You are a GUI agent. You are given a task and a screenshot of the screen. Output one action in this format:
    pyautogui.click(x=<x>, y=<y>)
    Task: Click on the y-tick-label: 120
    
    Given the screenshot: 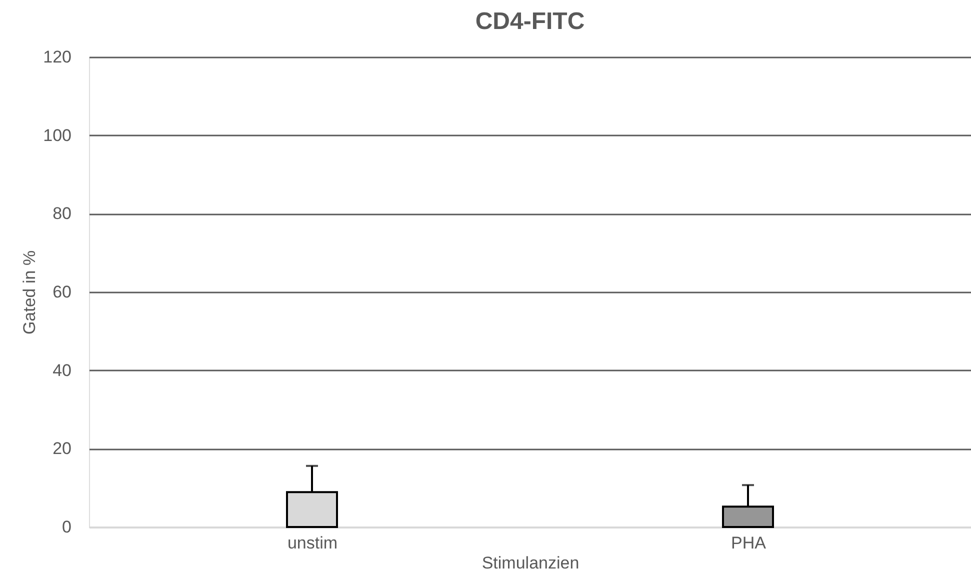 What is the action you would take?
    pyautogui.click(x=57, y=57)
    